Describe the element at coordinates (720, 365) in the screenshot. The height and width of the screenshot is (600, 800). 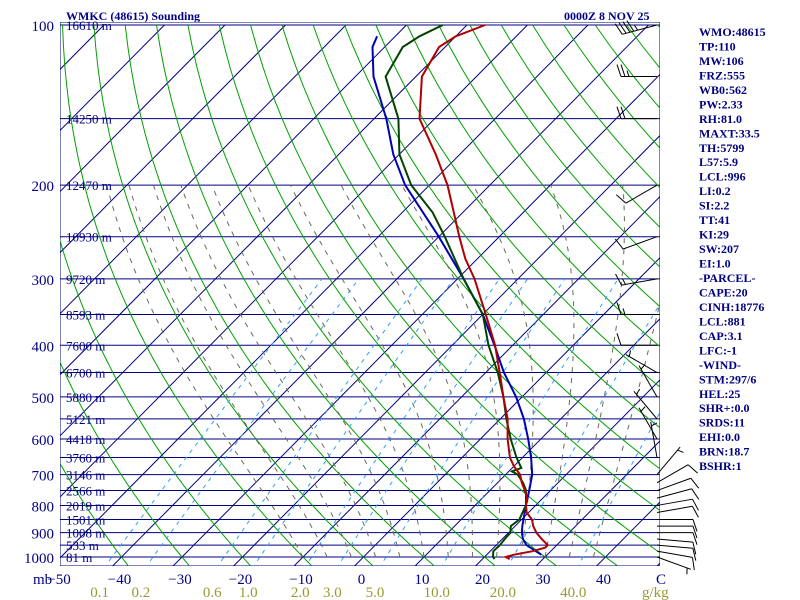
I see `index-item: -WIND-` at that location.